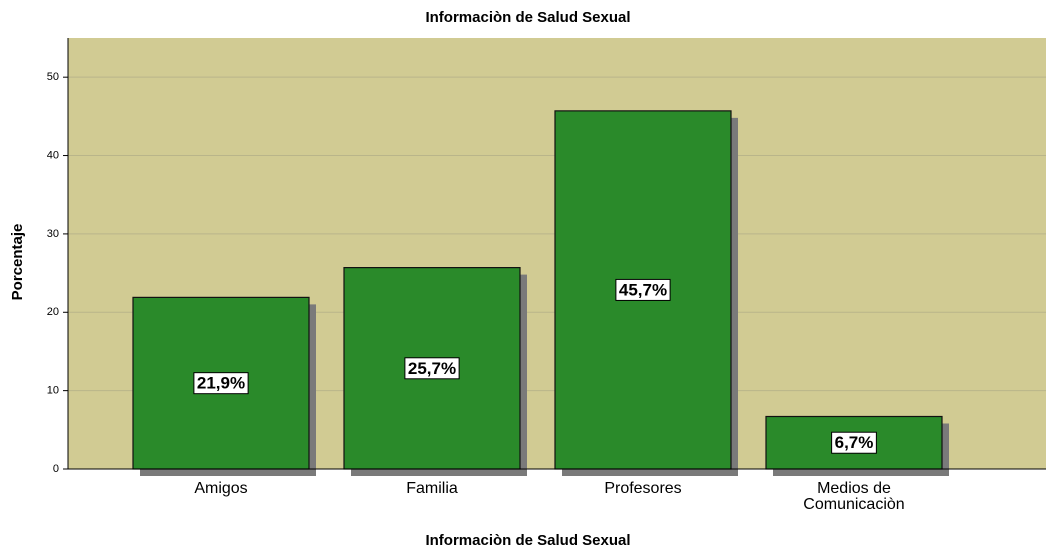 The width and height of the screenshot is (1046, 551). I want to click on y-tick-label: 50, so click(53, 77).